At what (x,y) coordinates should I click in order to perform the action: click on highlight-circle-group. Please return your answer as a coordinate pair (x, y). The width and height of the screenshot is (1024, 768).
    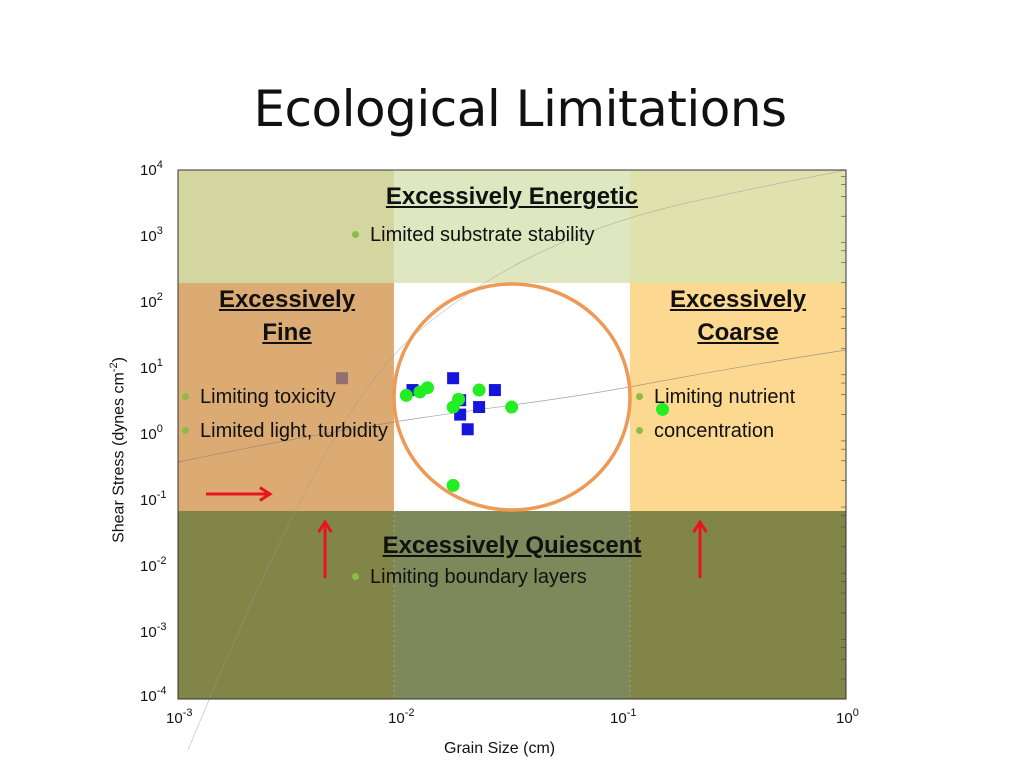
    Looking at the image, I should click on (512, 397).